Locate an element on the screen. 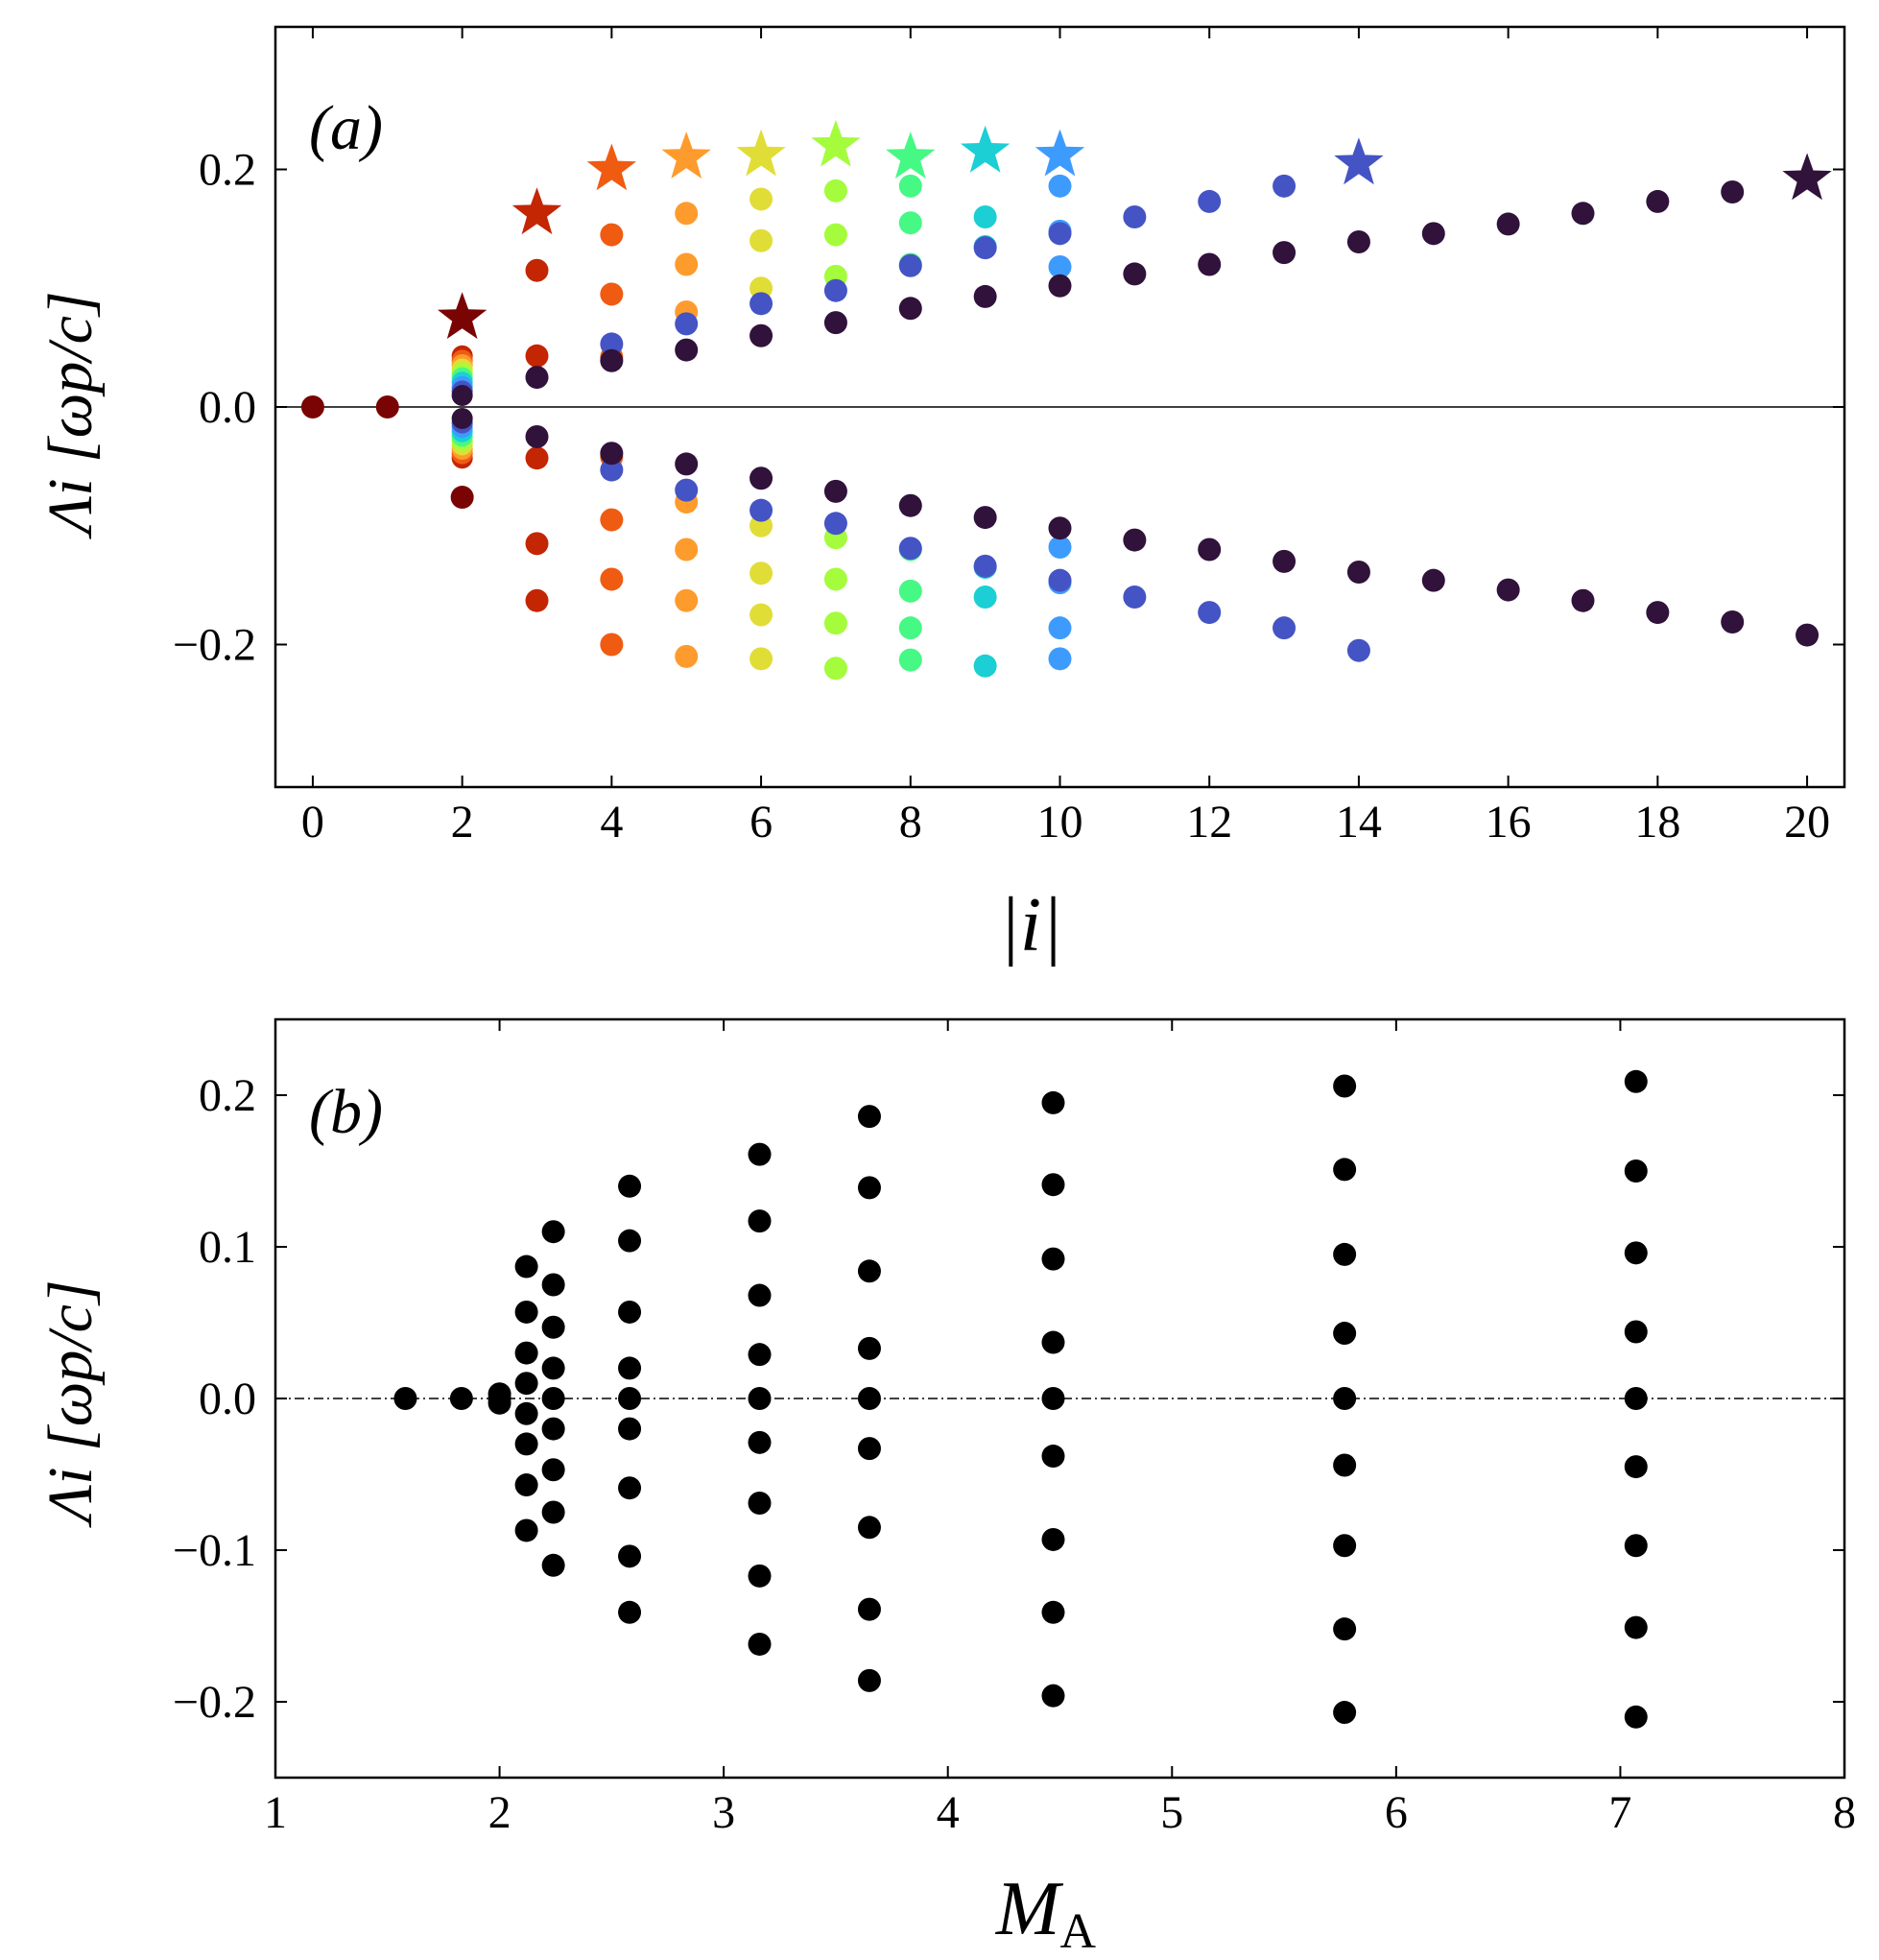  panel-b-xlabel-text: MA is located at coordinates (1046, 1913).